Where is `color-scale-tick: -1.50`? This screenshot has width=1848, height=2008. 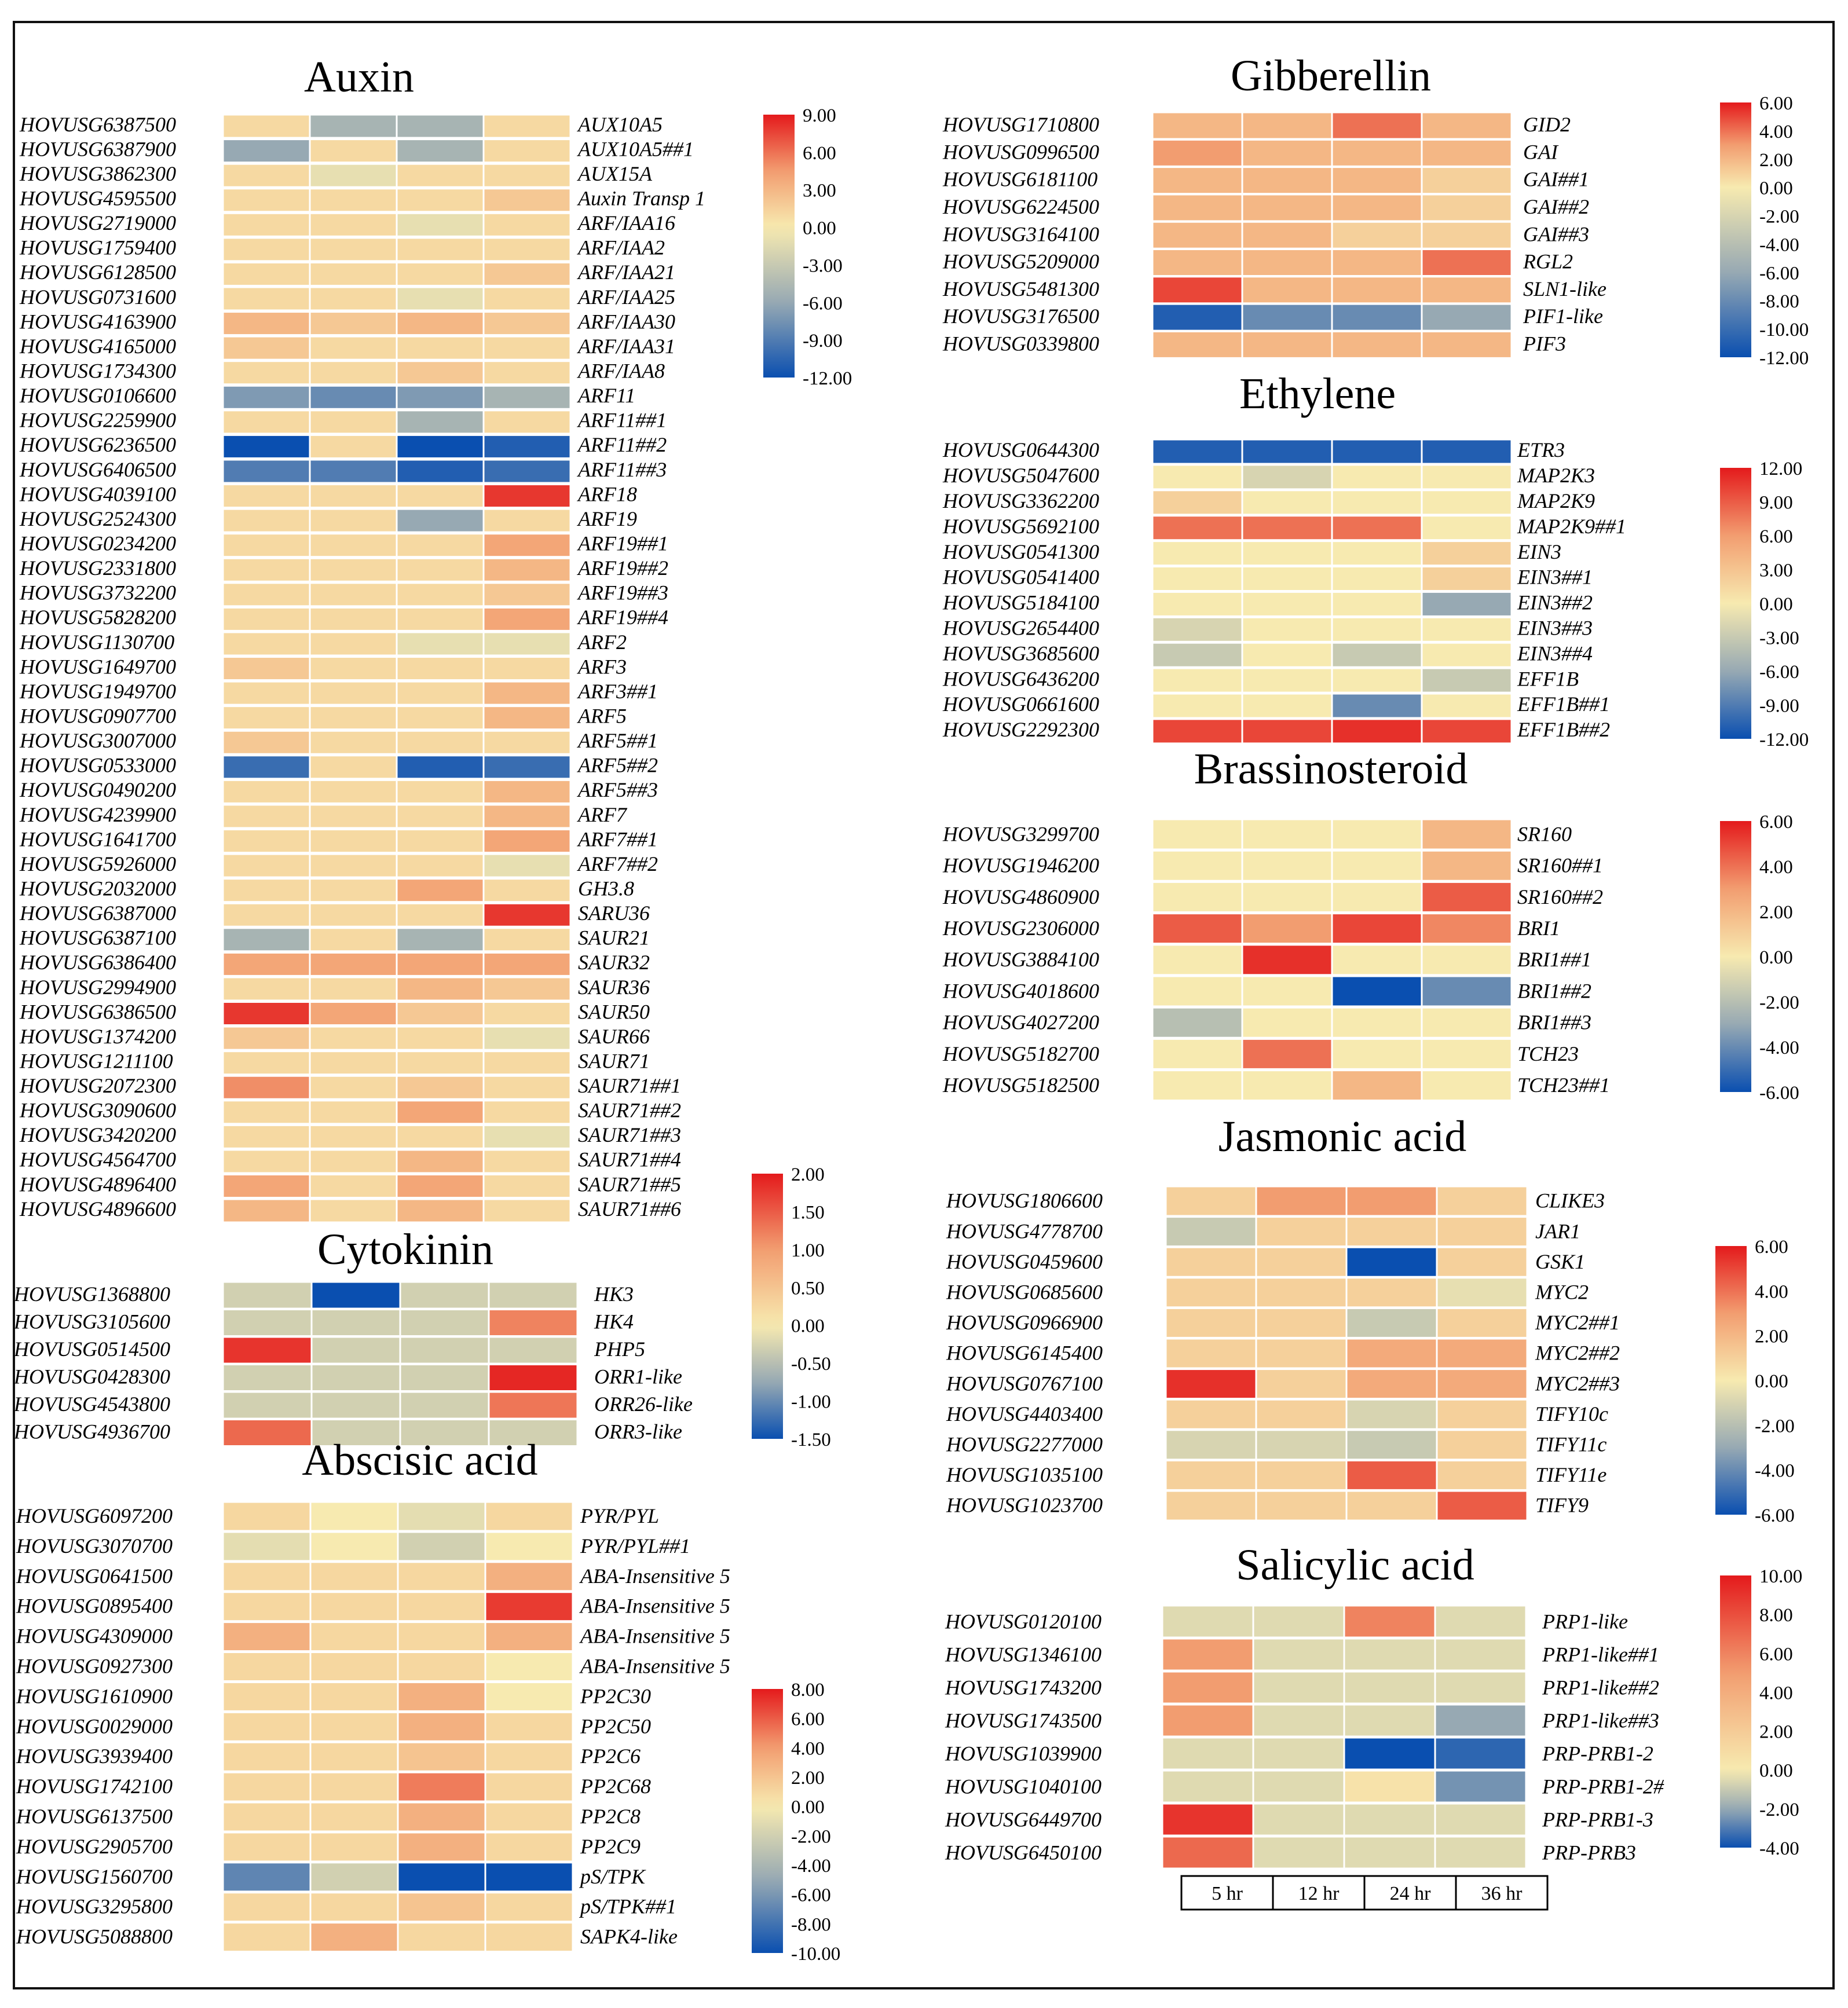
color-scale-tick: -1.50 is located at coordinates (811, 1440).